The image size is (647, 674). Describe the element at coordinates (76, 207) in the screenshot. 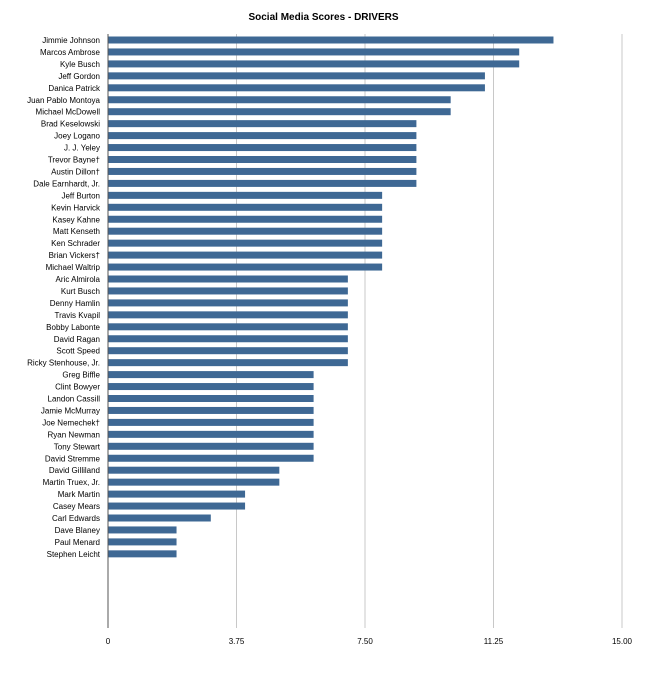

I see `category-label: Kevin Harvick` at that location.